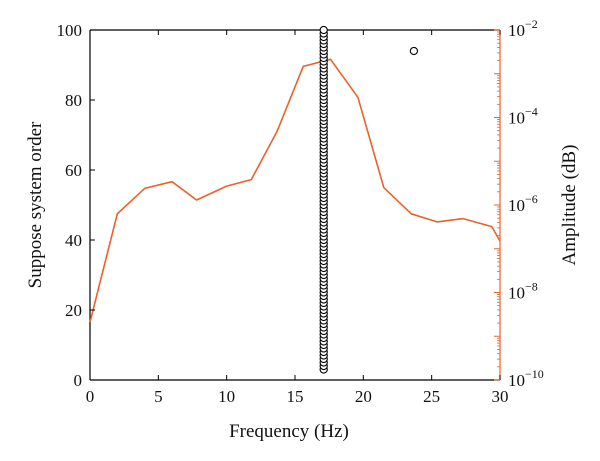  What do you see at coordinates (78, 380) in the screenshot?
I see `y-left-tick-label: 0` at bounding box center [78, 380].